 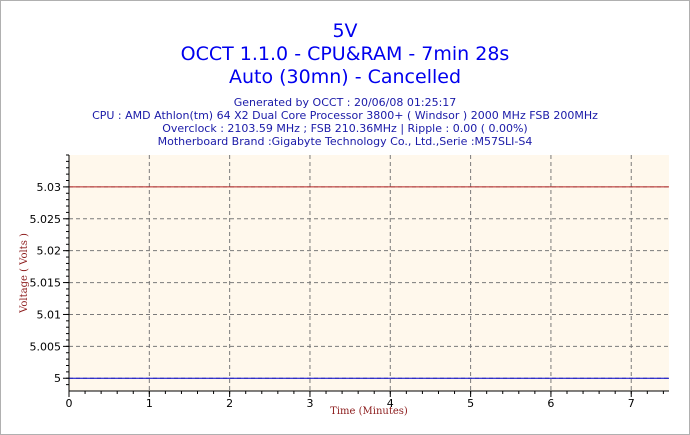 I want to click on x-tick-label: 1, so click(x=149, y=403).